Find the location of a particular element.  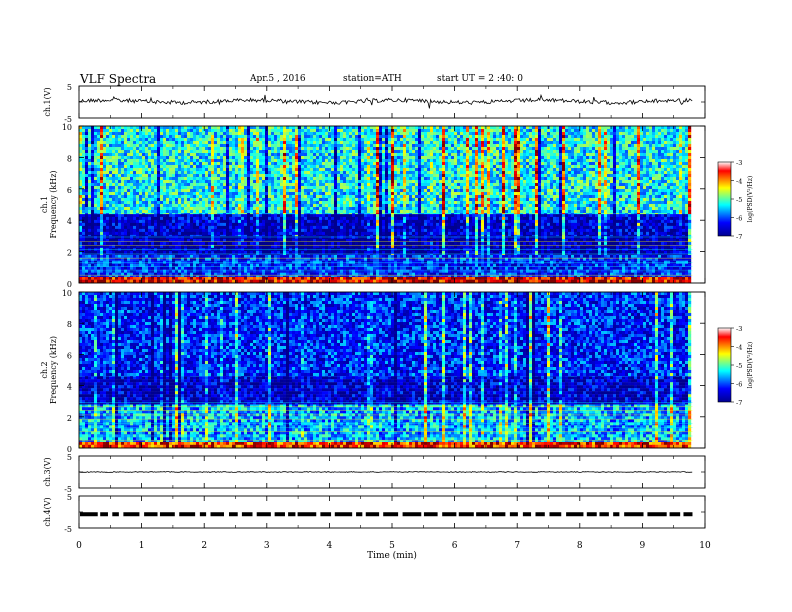

ch1-spectrogram-ylabel-channel: ch.1 is located at coordinates (44, 204).